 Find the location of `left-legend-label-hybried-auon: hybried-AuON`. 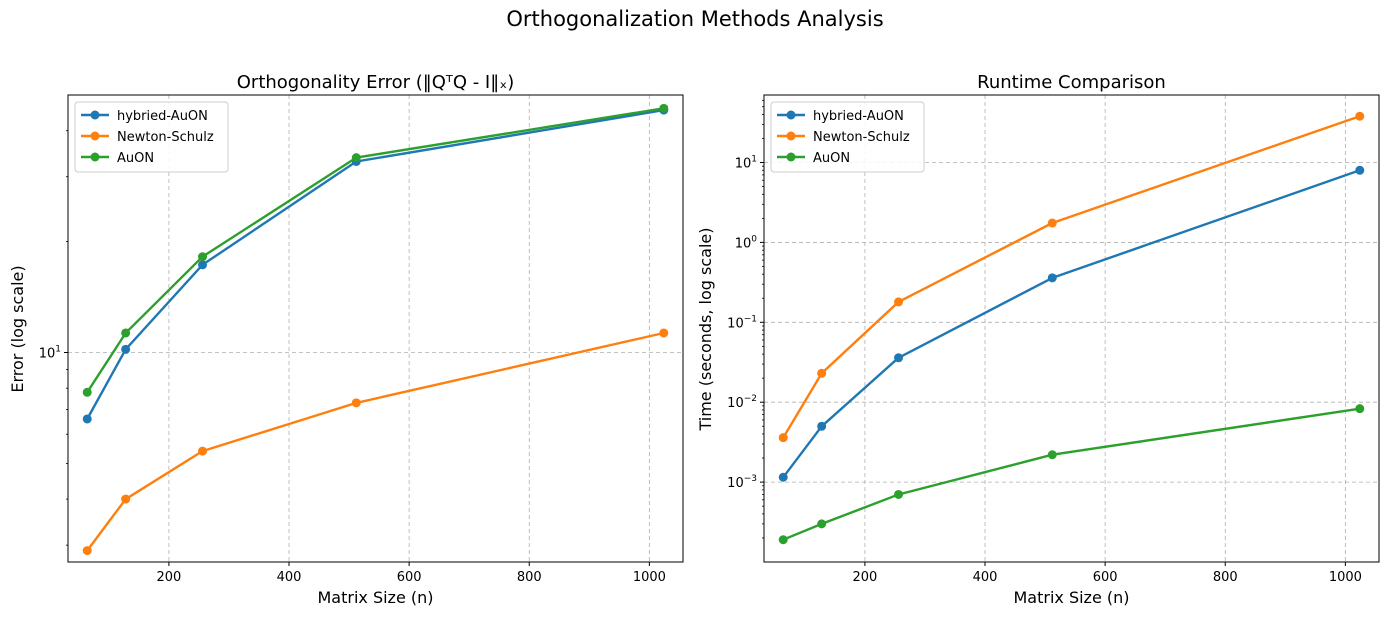

left-legend-label-hybried-auon: hybried-AuON is located at coordinates (162, 116).